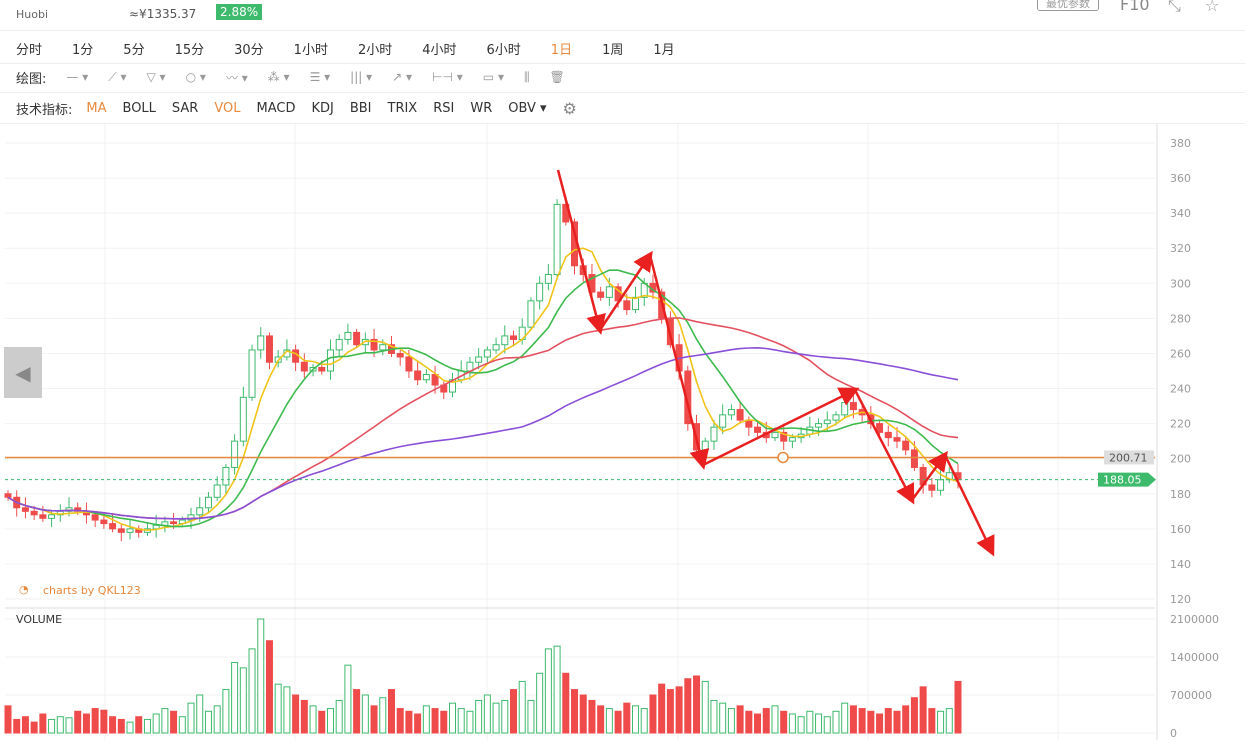 This screenshot has width=1253, height=748. What do you see at coordinates (360, 108) in the screenshot?
I see `indicator-bbi: BBI` at bounding box center [360, 108].